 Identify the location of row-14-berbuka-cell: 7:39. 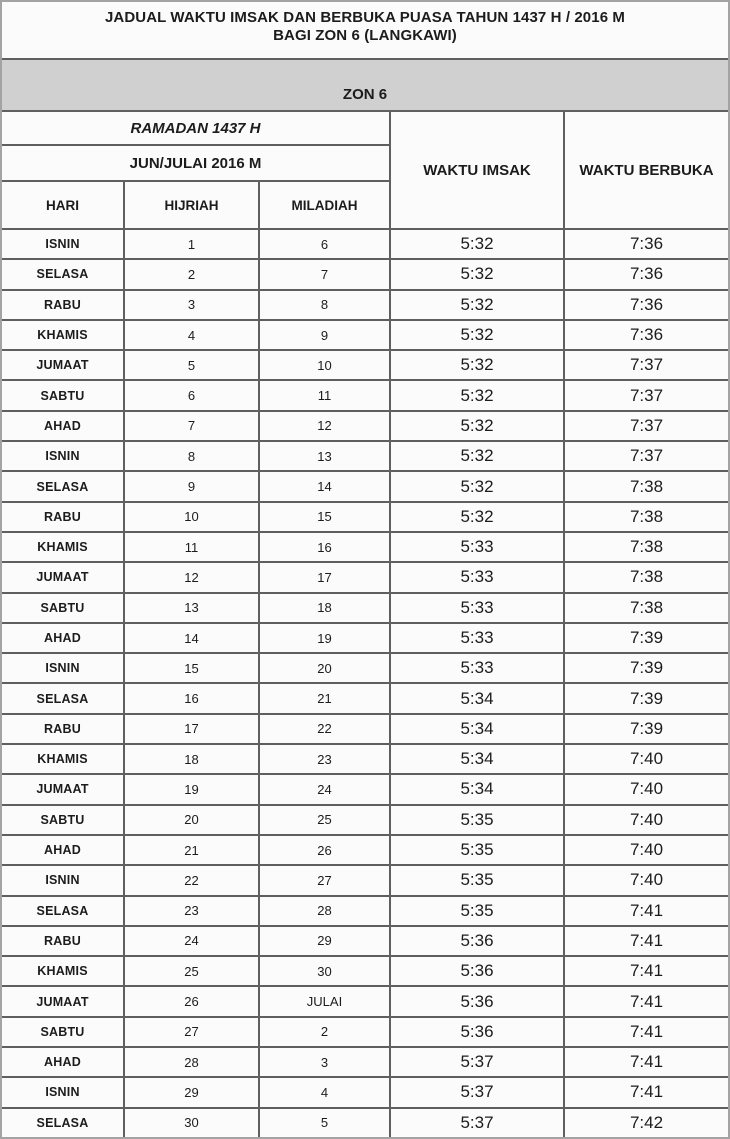
(646, 638).